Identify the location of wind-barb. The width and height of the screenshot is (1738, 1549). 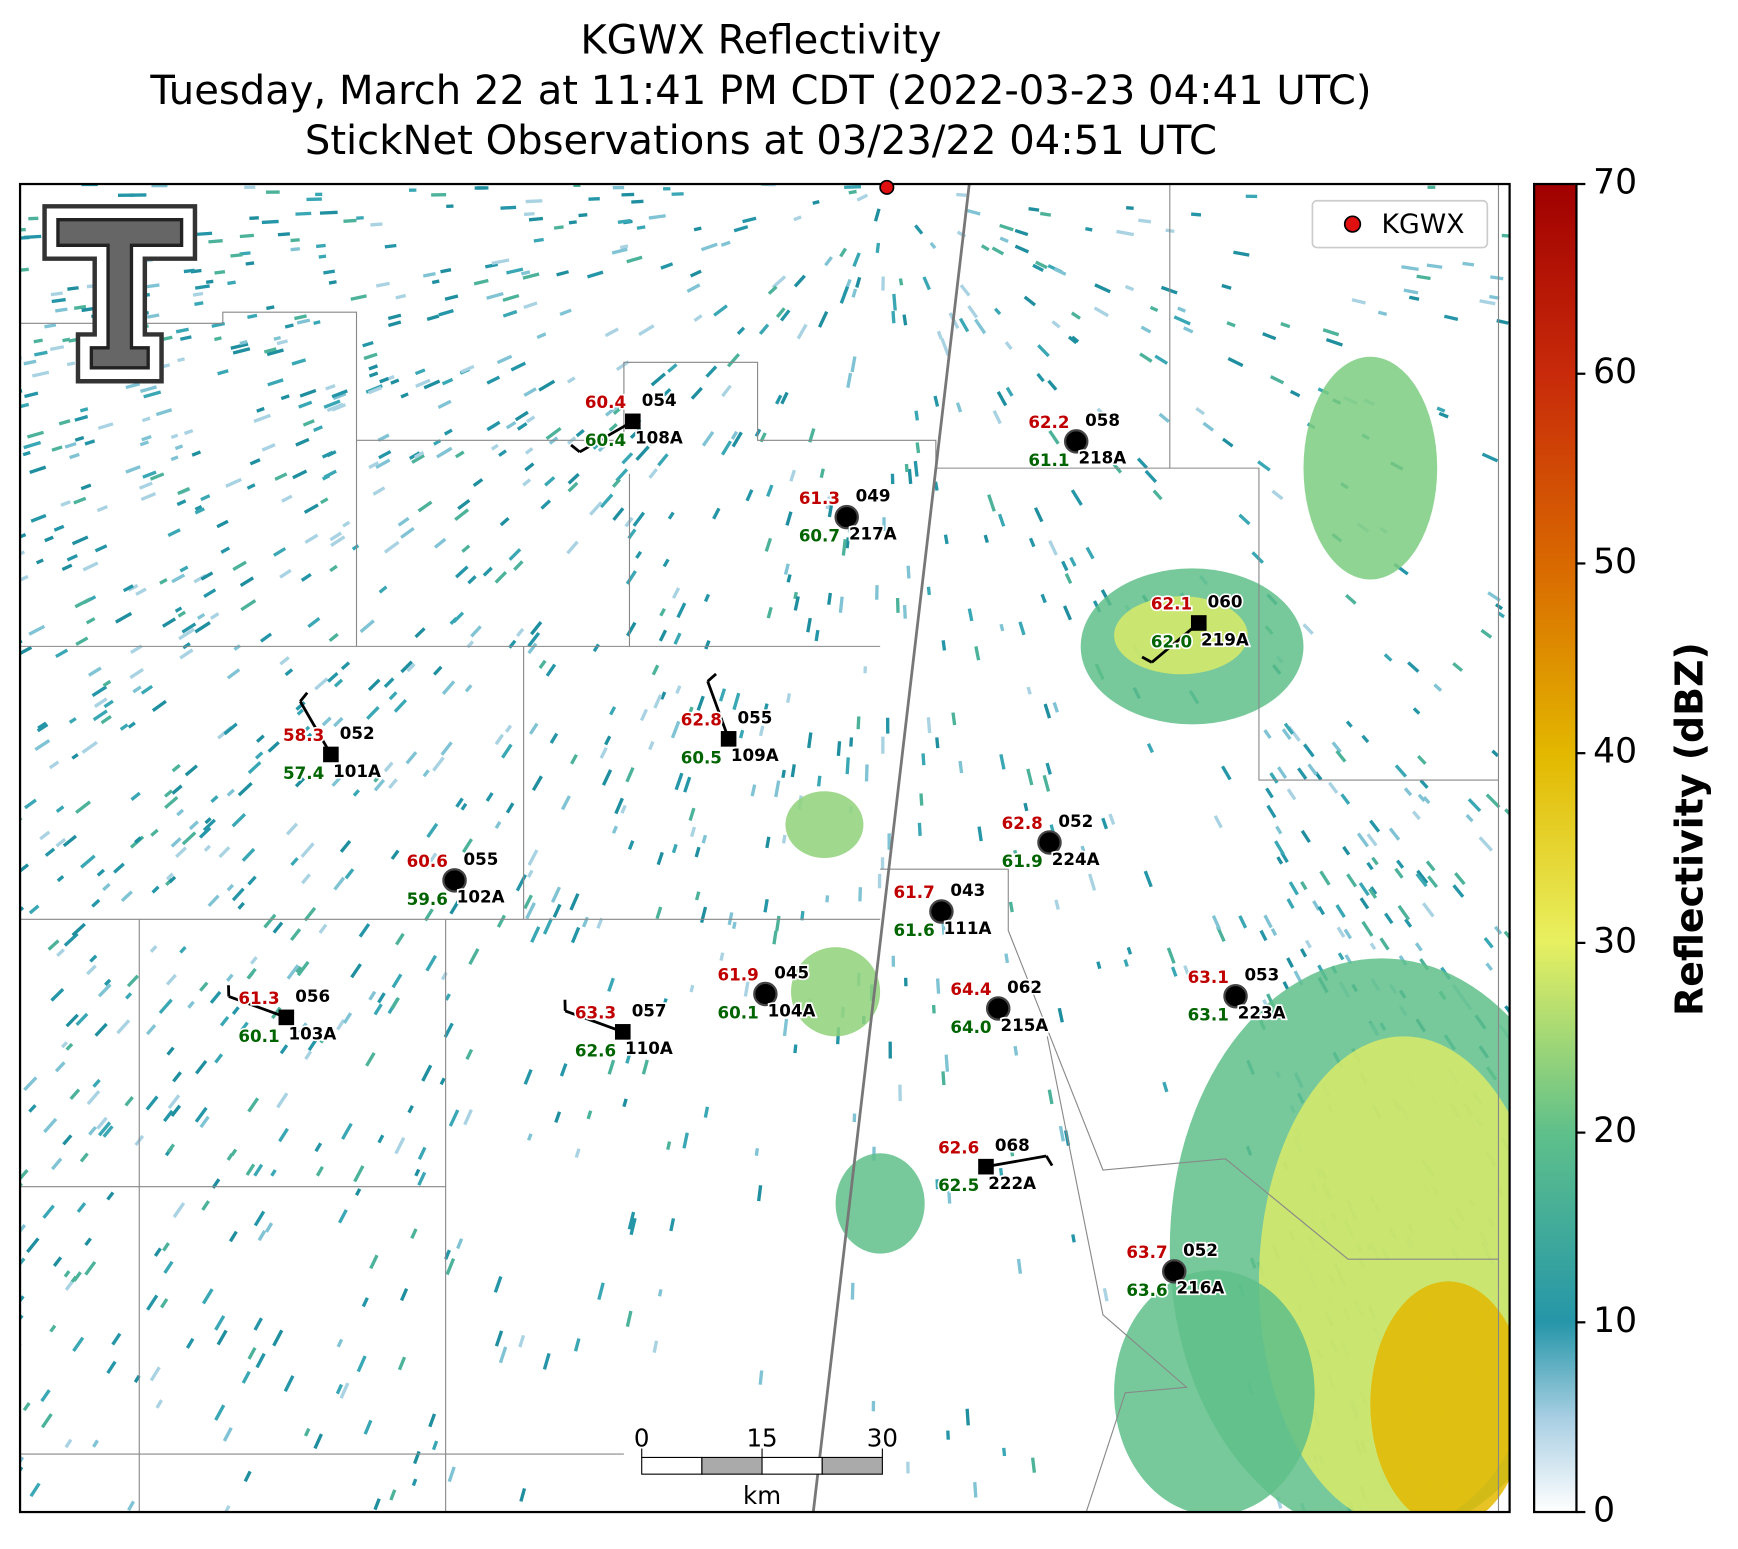
(1049, 1161).